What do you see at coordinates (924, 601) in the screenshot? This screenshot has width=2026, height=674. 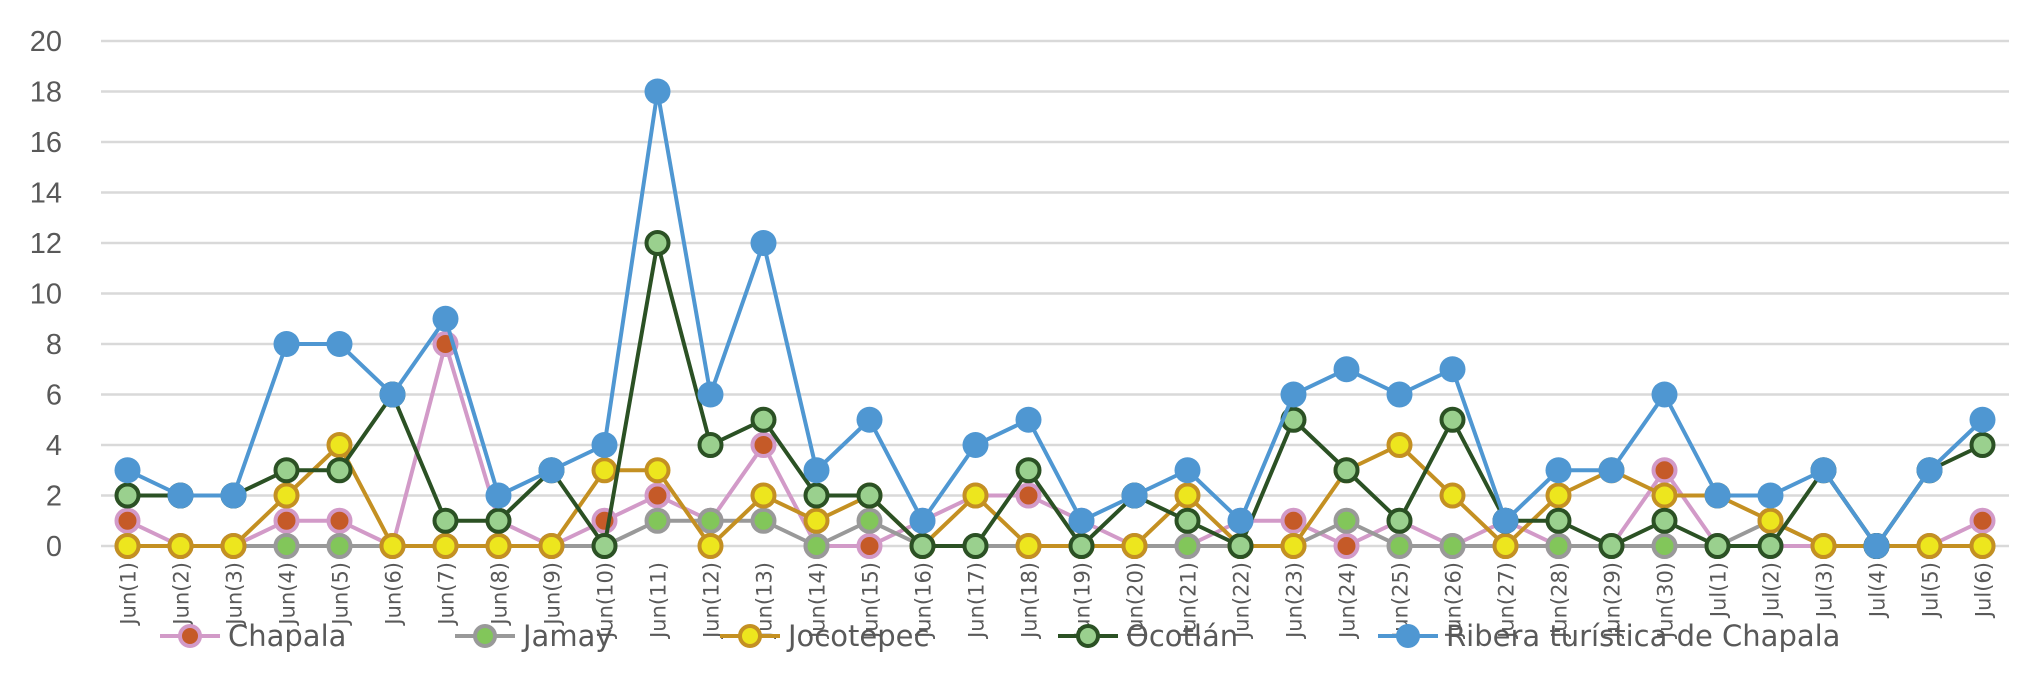 I see `x-tick-label: Jun(16)` at bounding box center [924, 601].